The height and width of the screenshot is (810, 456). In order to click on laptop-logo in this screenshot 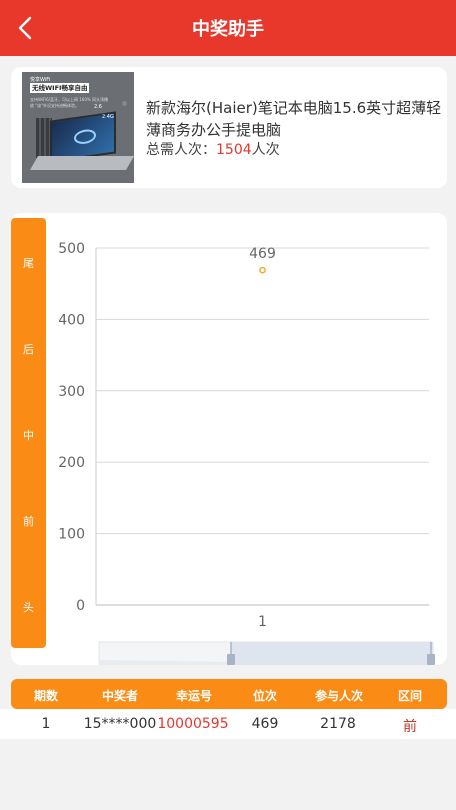, I will do `click(85, 137)`.